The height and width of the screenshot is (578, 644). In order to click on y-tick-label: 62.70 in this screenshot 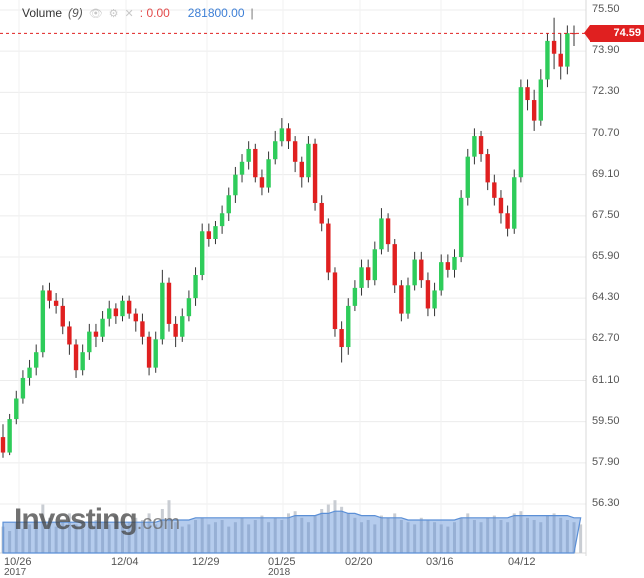, I will do `click(606, 338)`.